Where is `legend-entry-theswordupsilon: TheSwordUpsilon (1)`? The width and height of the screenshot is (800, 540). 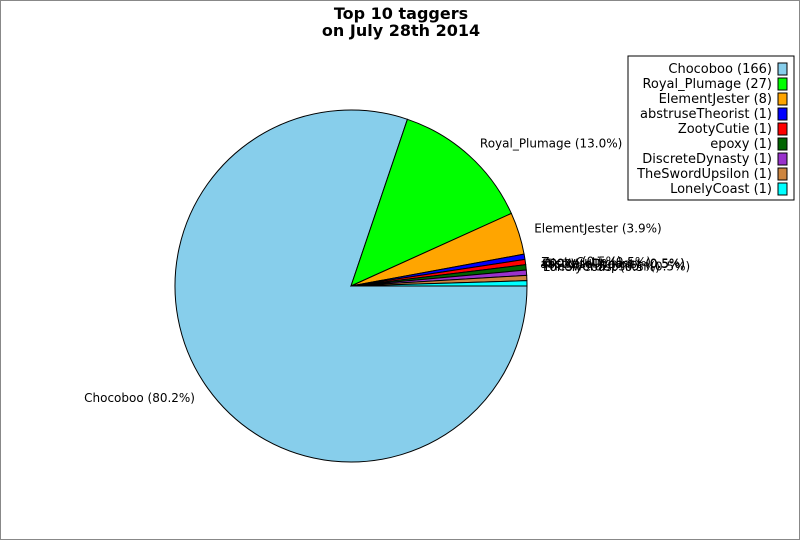 legend-entry-theswordupsilon: TheSwordUpsilon (1) is located at coordinates (704, 174).